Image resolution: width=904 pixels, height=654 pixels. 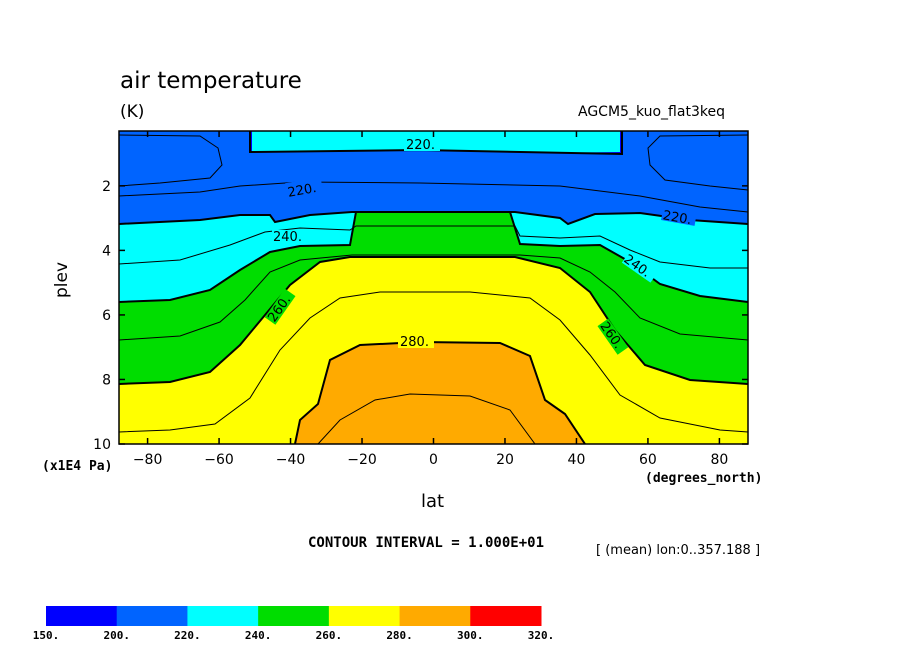 I want to click on colorbar-label: 220., so click(x=187, y=635).